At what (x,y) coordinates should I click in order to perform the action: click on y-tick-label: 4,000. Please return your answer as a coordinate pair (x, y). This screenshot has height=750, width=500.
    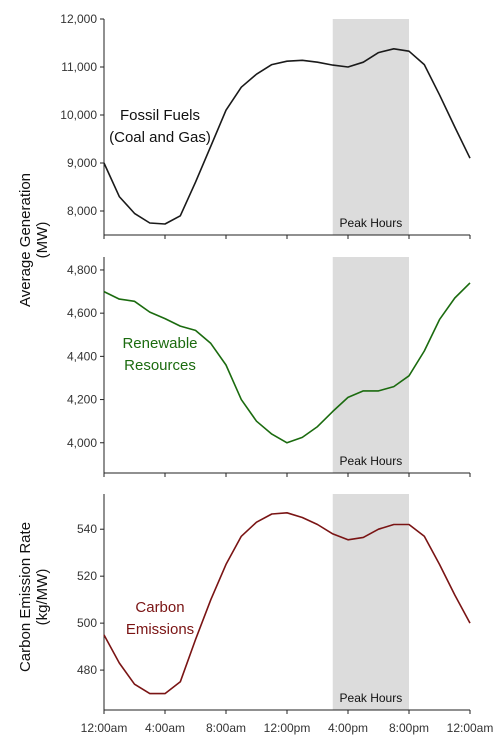
    Looking at the image, I should click on (82, 443).